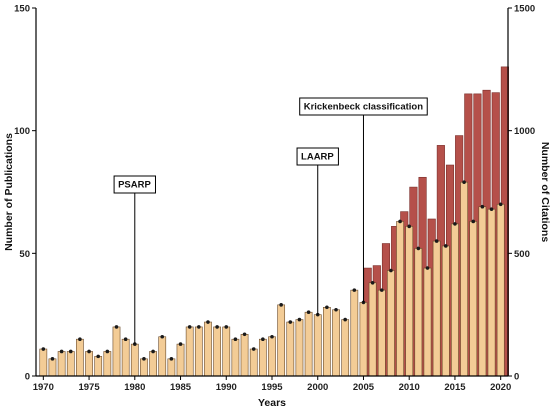 This screenshot has width=550, height=413. What do you see at coordinates (290, 322) in the screenshot?
I see `publication-marker-1997` at bounding box center [290, 322].